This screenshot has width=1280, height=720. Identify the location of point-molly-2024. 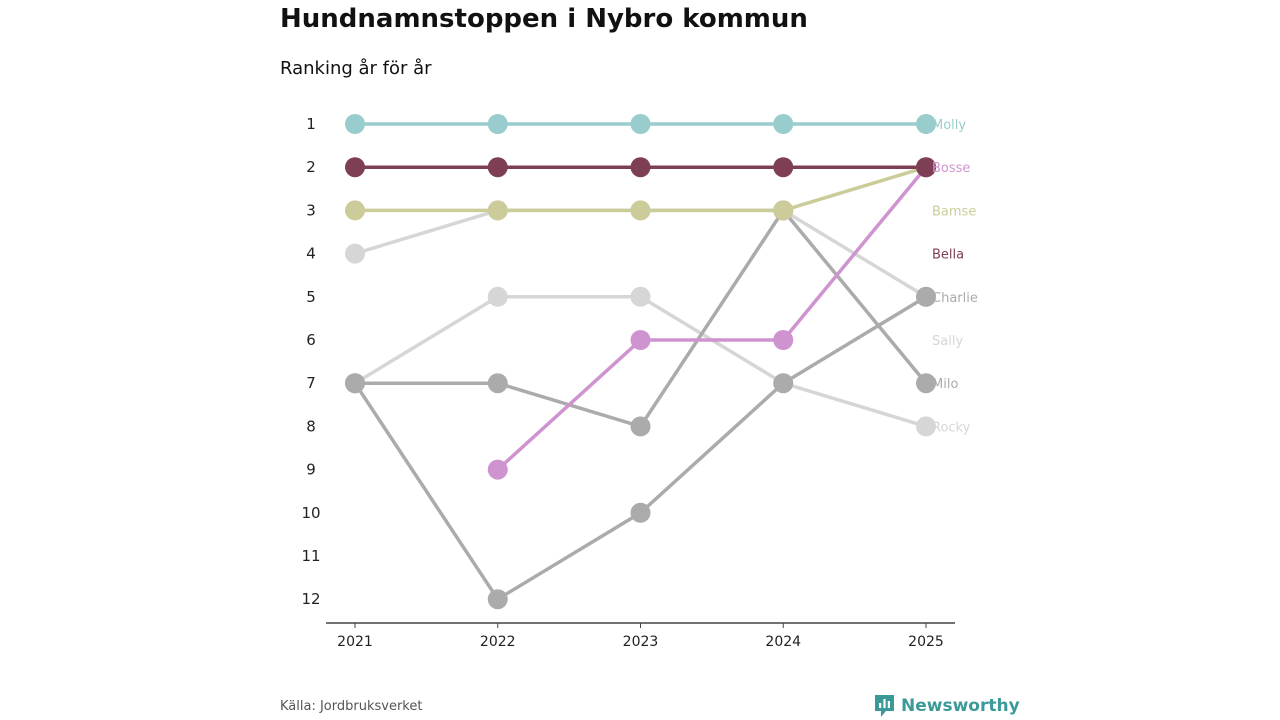
(783, 124).